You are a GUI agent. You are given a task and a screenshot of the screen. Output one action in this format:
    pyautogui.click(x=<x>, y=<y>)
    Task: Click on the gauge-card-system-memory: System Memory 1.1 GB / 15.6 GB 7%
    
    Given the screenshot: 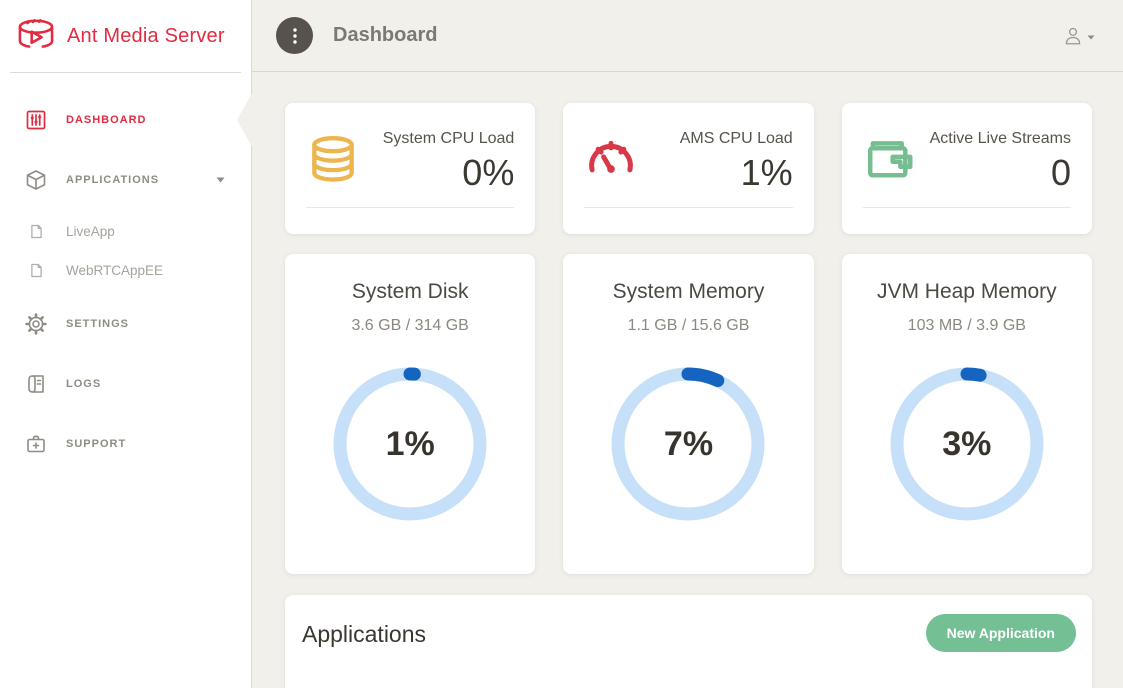 What is the action you would take?
    pyautogui.click(x=688, y=414)
    